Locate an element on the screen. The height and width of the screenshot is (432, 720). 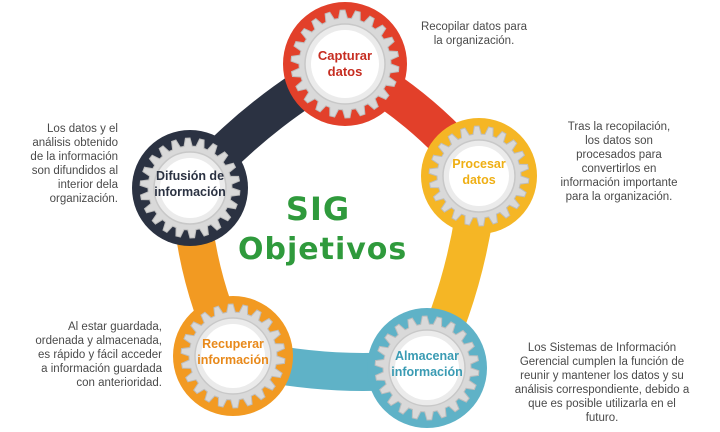
gear-almacenar is located at coordinates (427, 368).